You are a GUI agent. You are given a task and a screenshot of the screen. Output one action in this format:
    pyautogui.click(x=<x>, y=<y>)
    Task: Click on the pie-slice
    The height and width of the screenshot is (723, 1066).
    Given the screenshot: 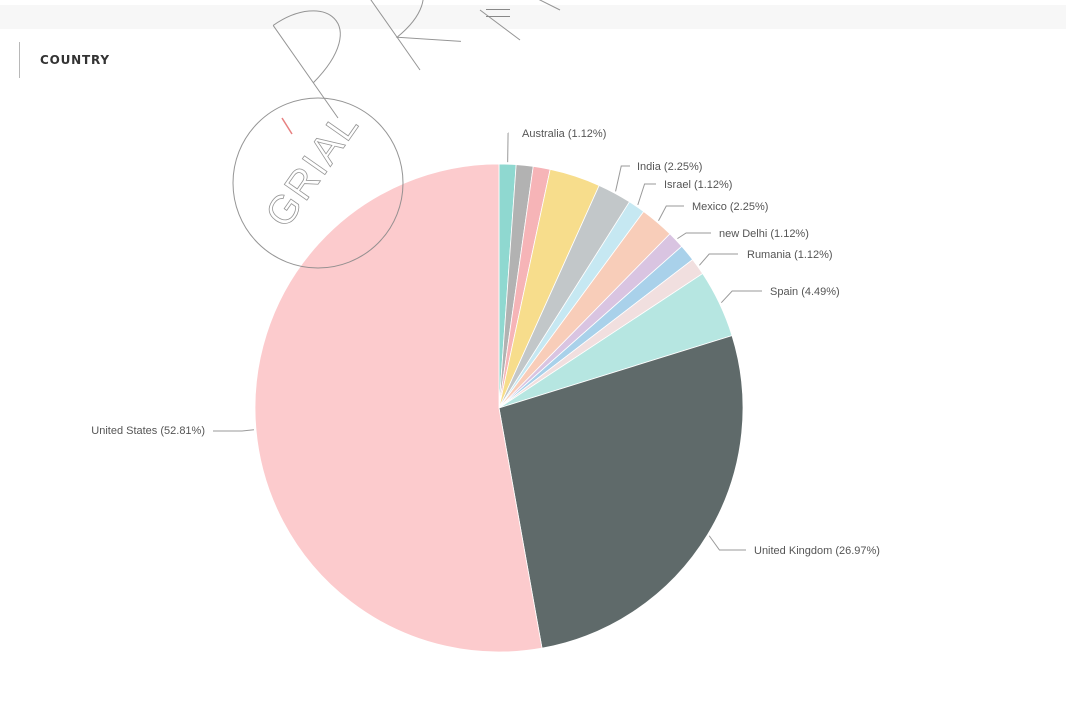 What is the action you would take?
    pyautogui.click(x=621, y=492)
    